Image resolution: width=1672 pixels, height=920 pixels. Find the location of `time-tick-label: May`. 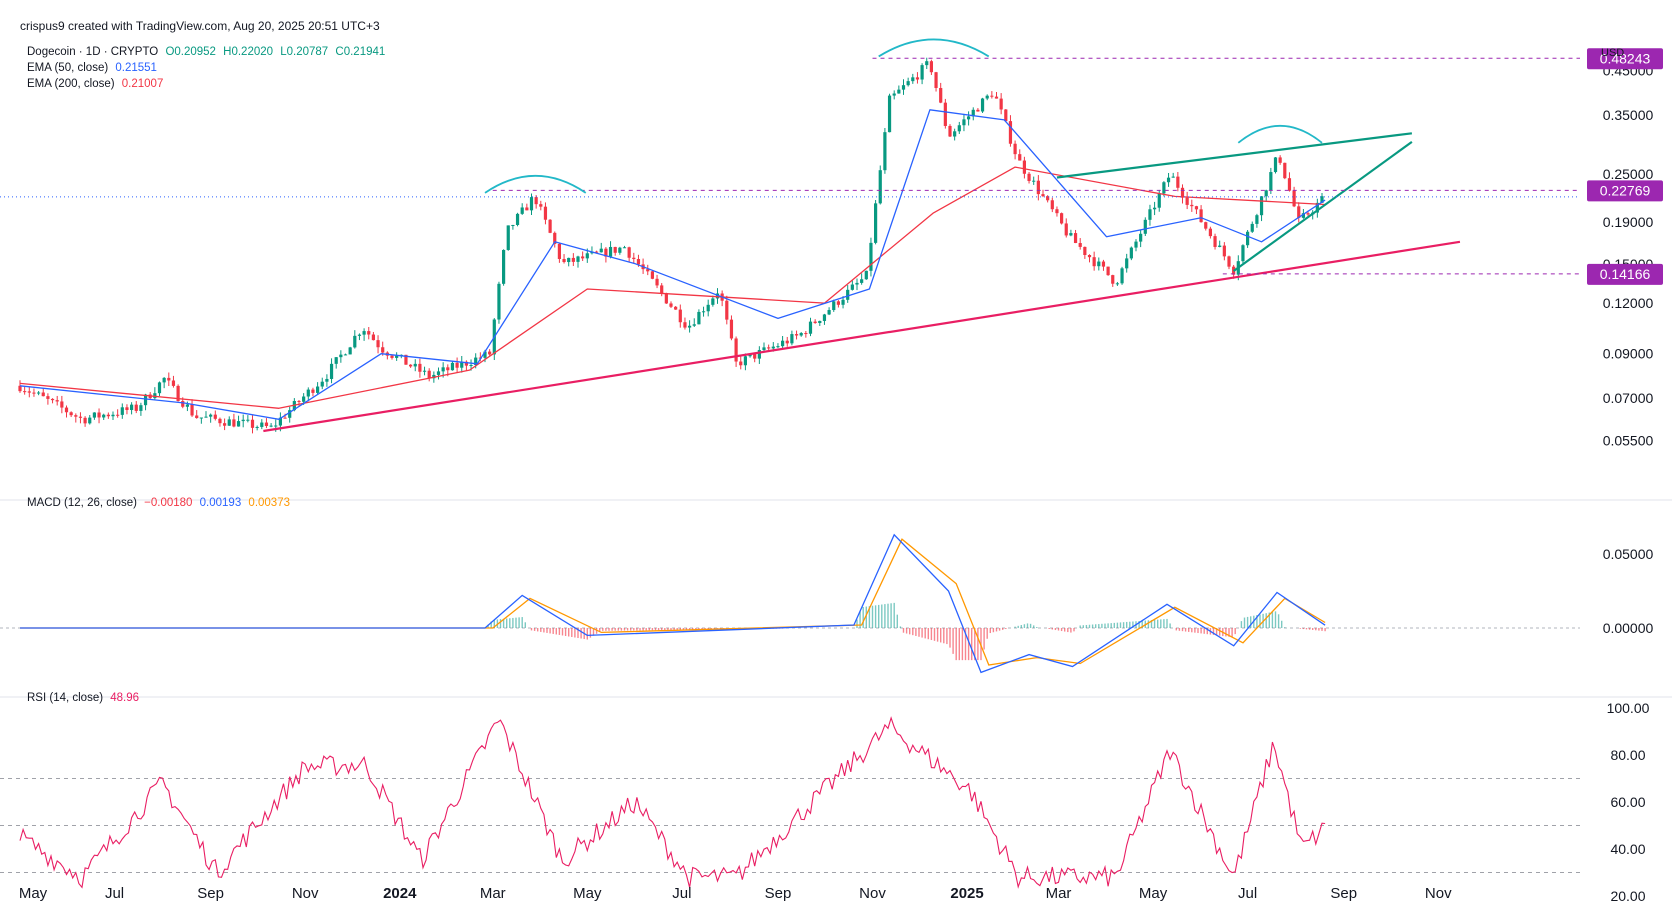

time-tick-label: May is located at coordinates (1153, 893).